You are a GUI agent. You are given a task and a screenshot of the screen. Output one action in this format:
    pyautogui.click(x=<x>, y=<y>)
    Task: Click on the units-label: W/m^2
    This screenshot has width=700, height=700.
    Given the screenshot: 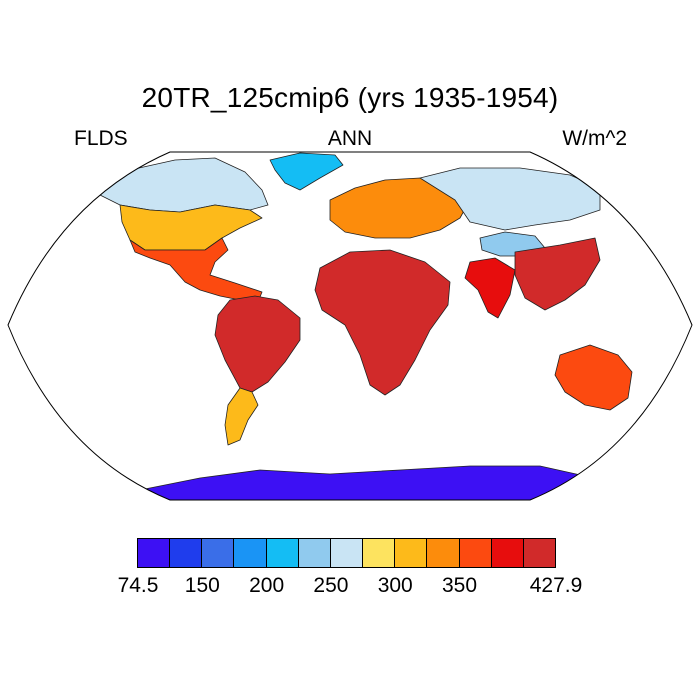 What is the action you would take?
    pyautogui.click(x=594, y=138)
    